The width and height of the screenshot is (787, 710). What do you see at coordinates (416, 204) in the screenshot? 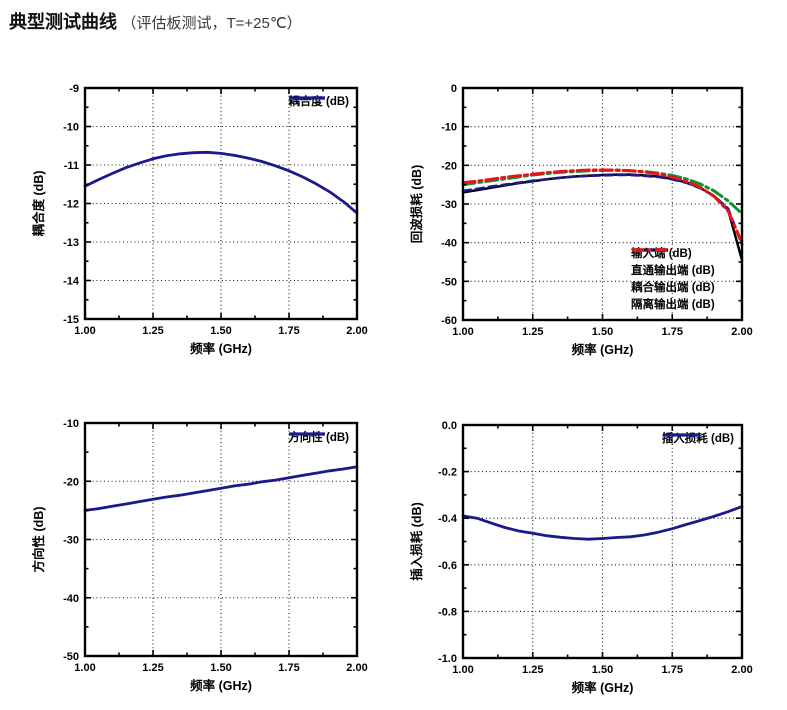
I see `y-axis-title: 回波损耗 (dB)` at bounding box center [416, 204].